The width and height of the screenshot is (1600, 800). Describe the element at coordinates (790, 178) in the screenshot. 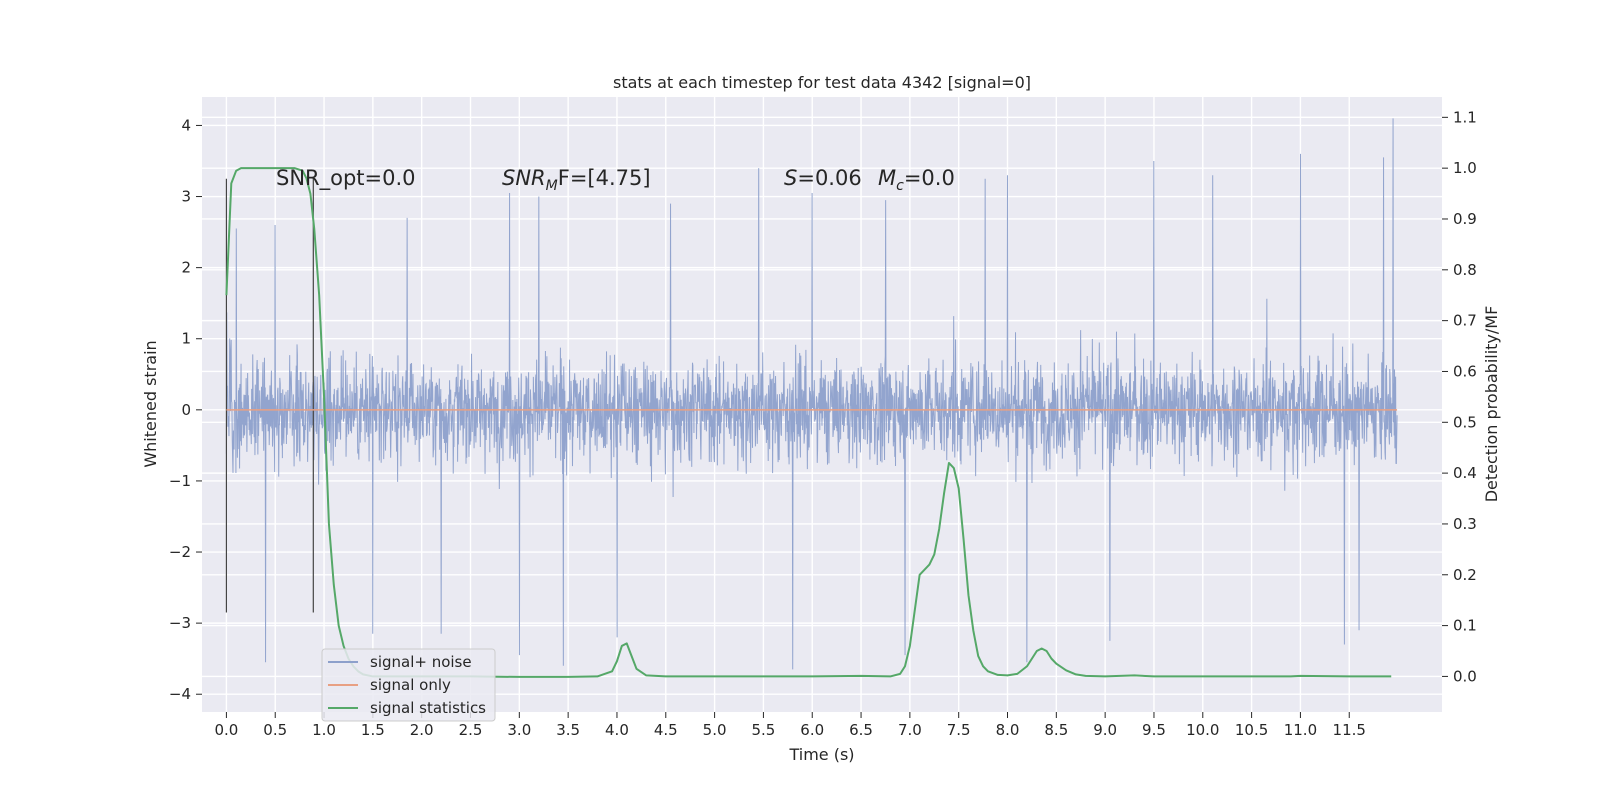

I see `annotation-s-symbol: S` at that location.